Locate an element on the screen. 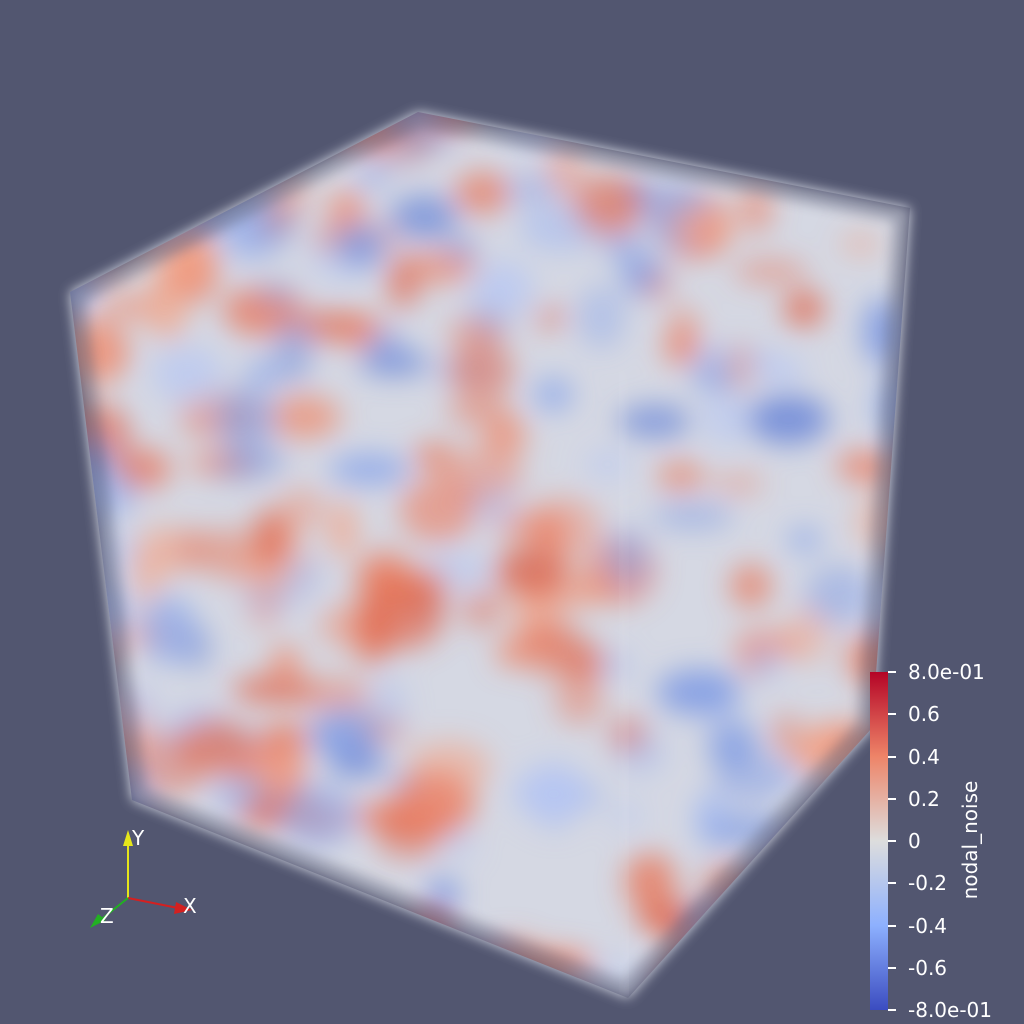  legend-title: nodal_noise is located at coordinates (970, 840).